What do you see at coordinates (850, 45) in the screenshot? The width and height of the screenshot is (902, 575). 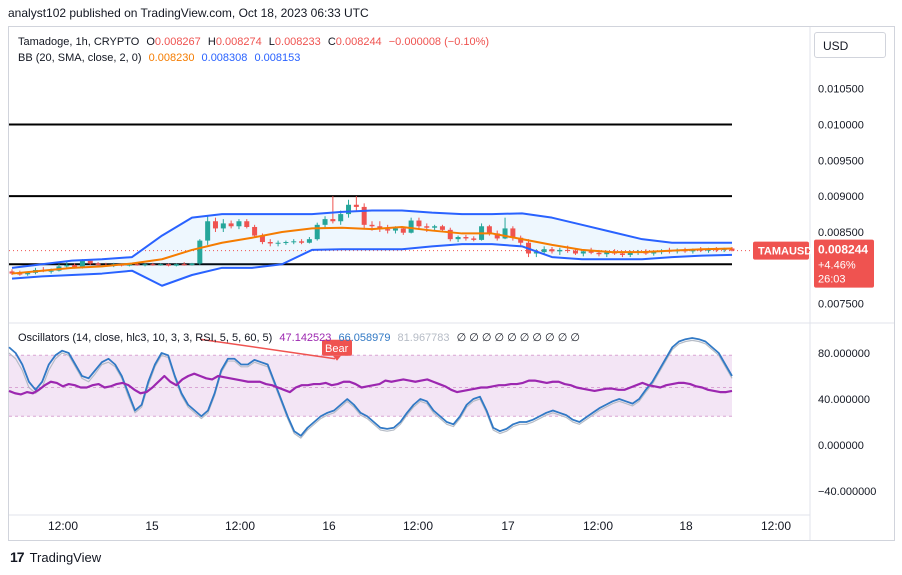 I see `currency-button: USD` at bounding box center [850, 45].